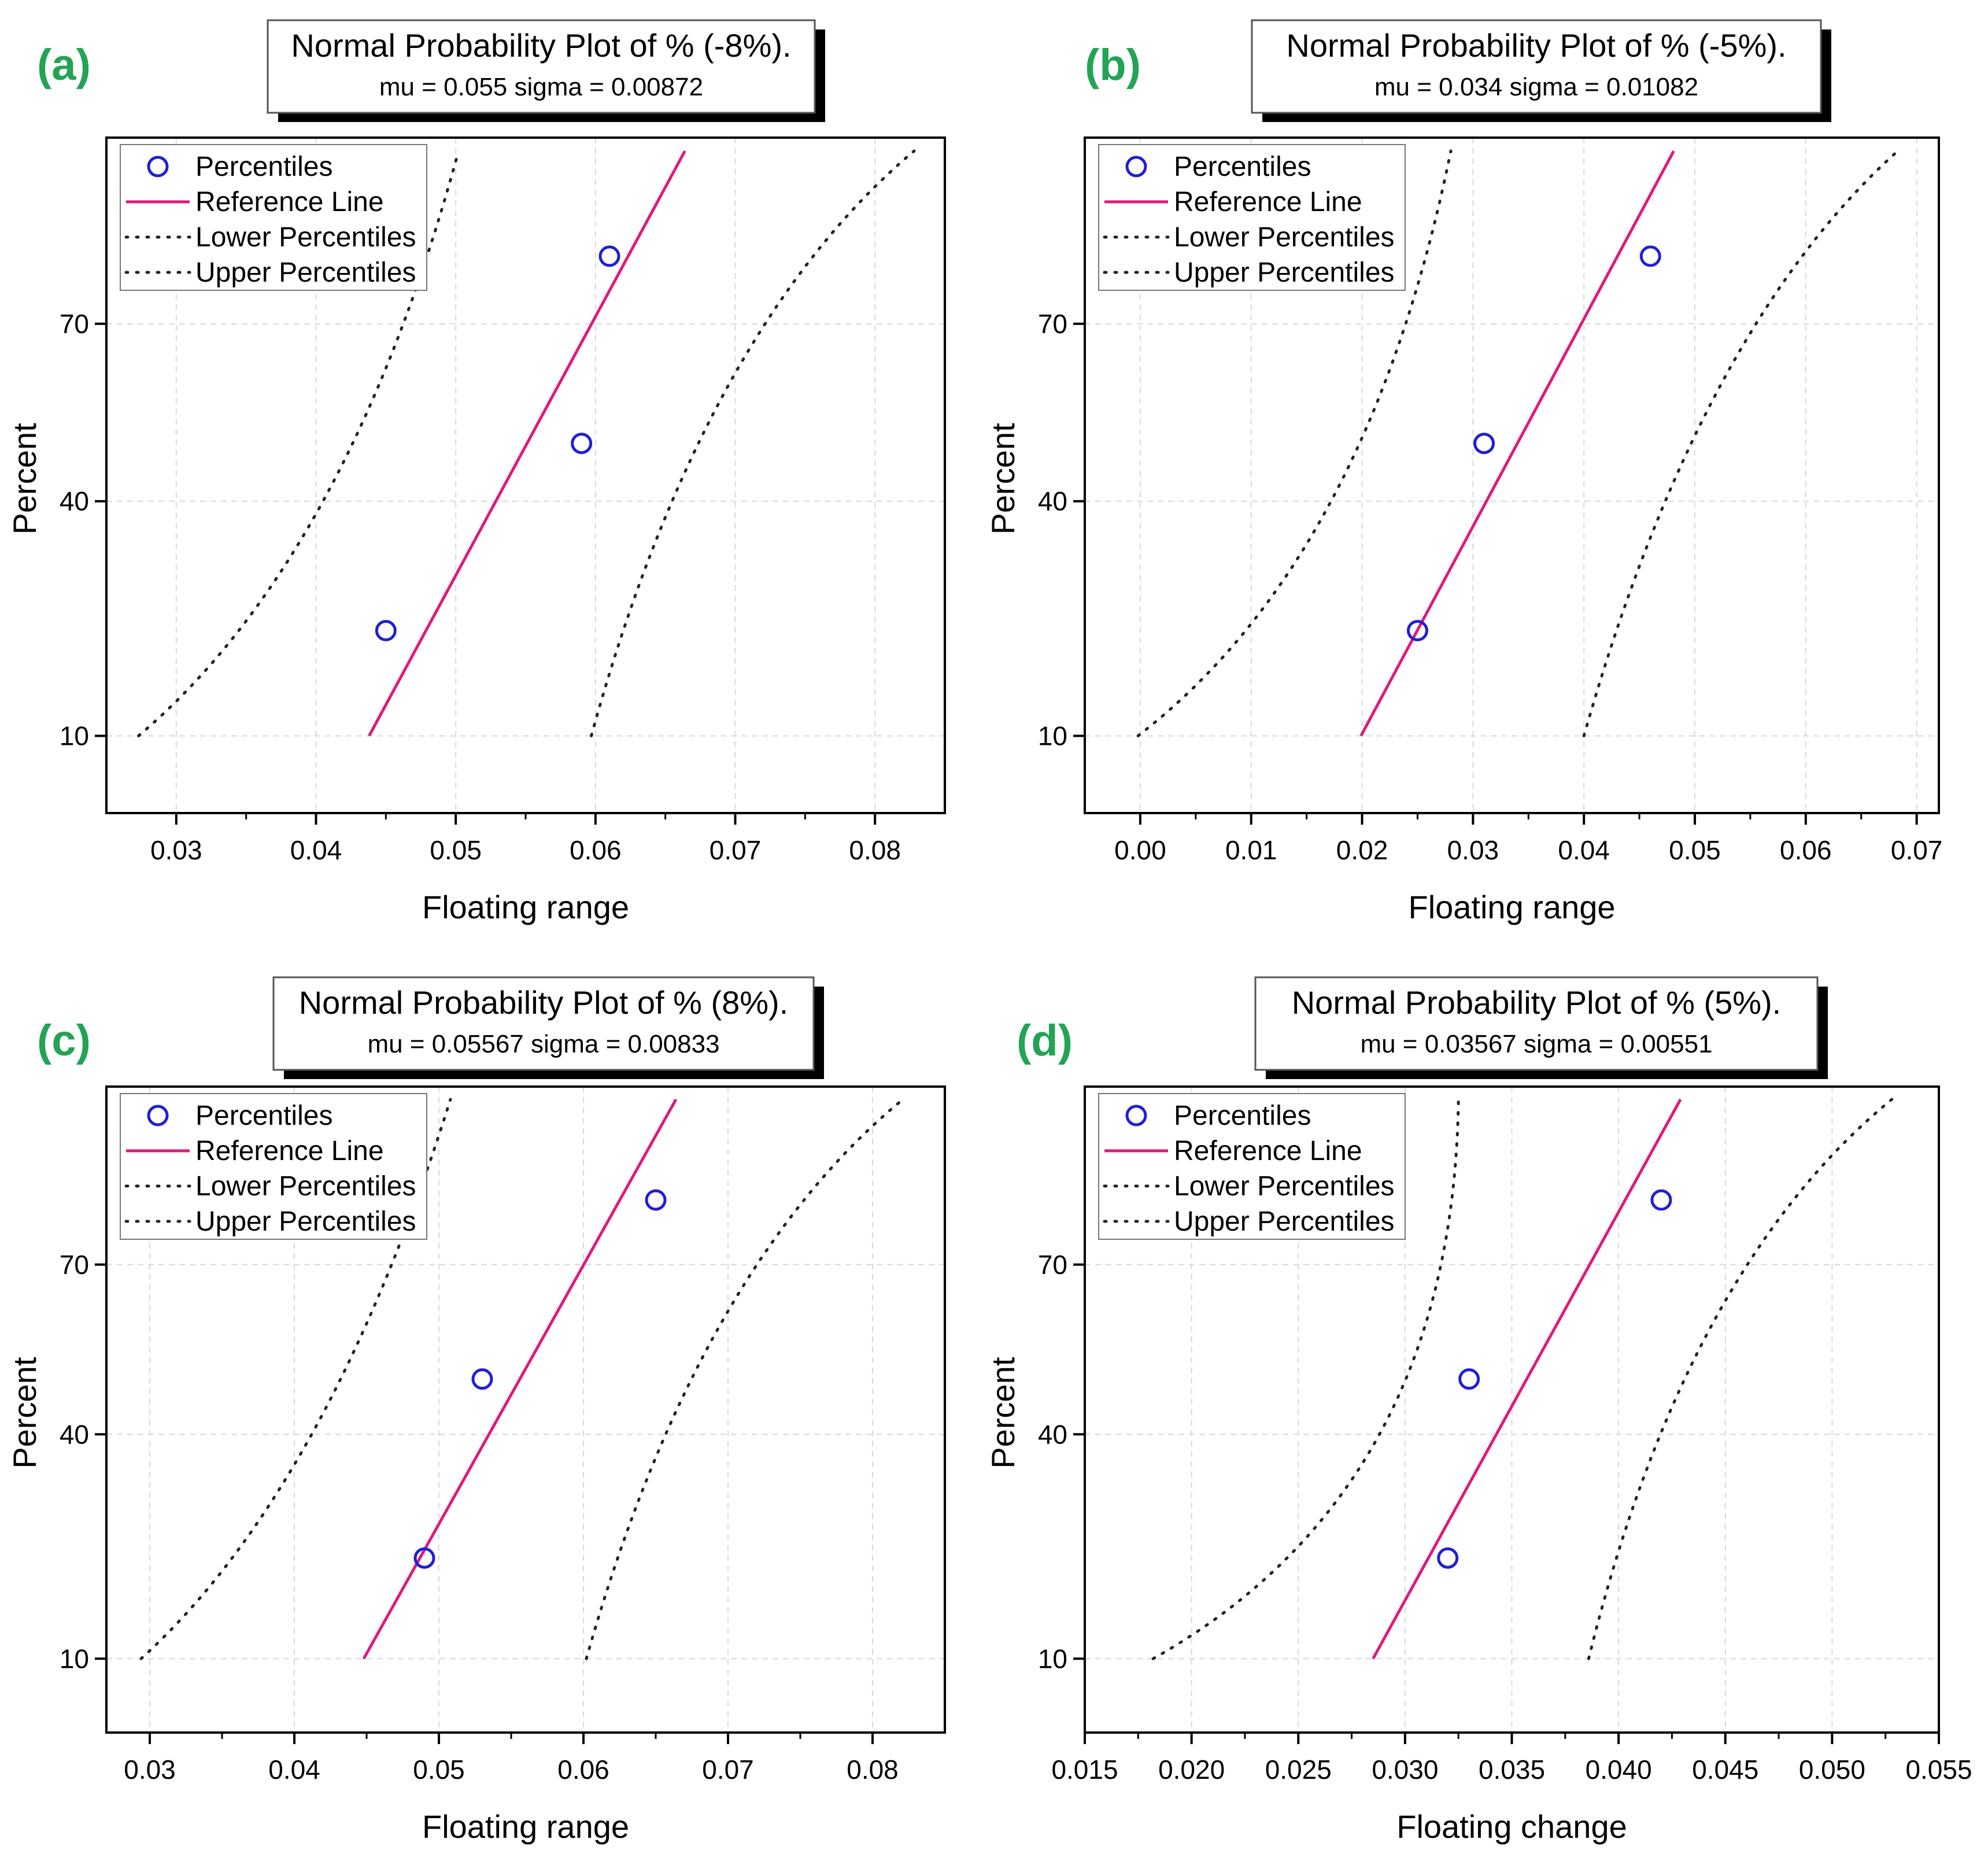  I want to click on plot-frame, so click(525, 1409).